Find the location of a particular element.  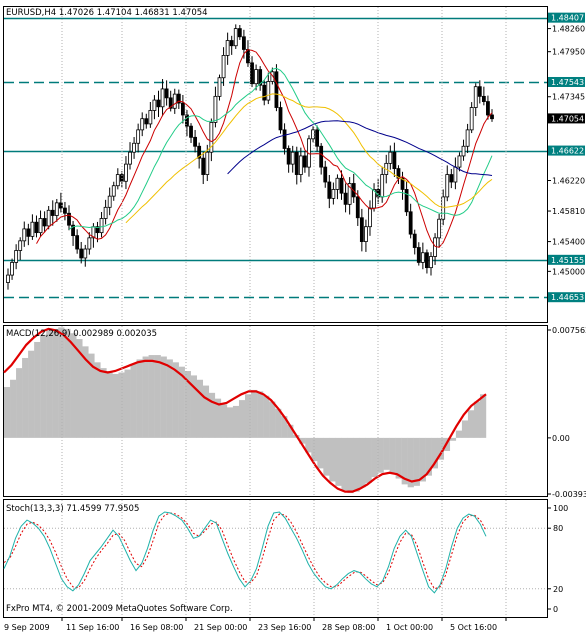

time-tick-label: 5 Oct 16:00 is located at coordinates (473, 627).